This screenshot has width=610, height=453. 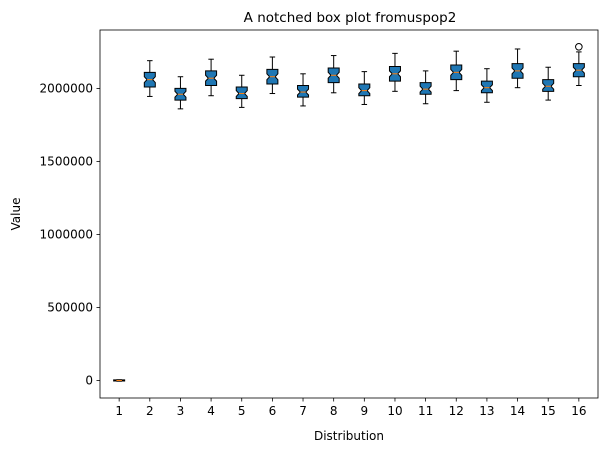 What do you see at coordinates (334, 411) in the screenshot?
I see `x-tick-label: 8` at bounding box center [334, 411].